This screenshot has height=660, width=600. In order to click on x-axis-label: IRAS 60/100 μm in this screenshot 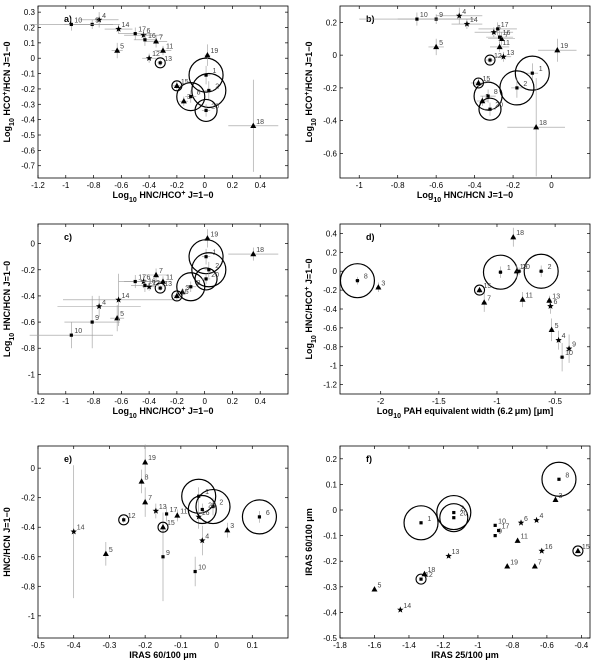, I will do `click(163, 655)`.